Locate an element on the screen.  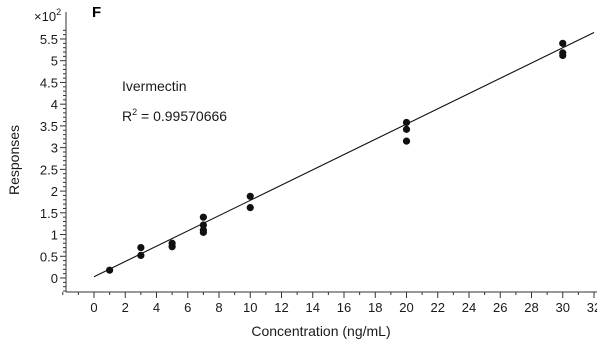
x-tick-label: 8 is located at coordinates (218, 307).